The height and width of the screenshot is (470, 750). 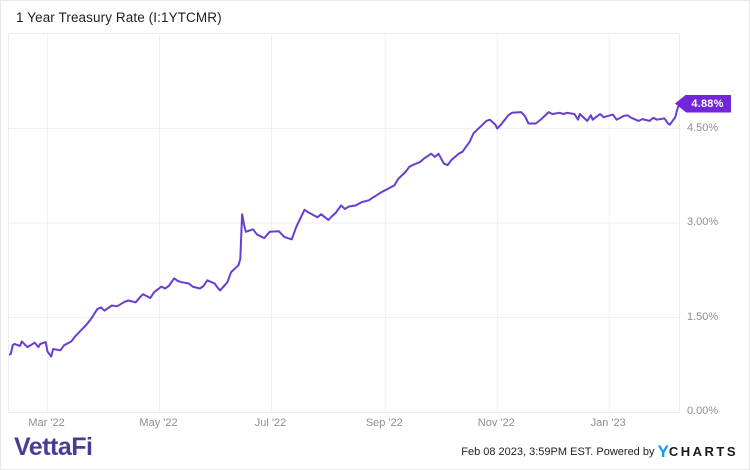 I want to click on timestamp-text: Feb 08 2023, 3:59PM EST. Powered by, so click(x=558, y=451).